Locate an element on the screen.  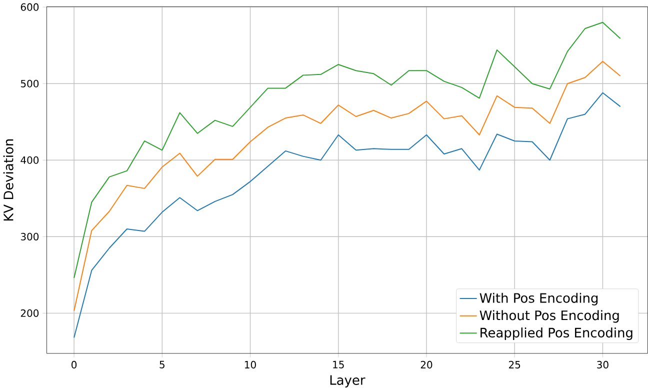
x-tick-label: 5 is located at coordinates (162, 364).